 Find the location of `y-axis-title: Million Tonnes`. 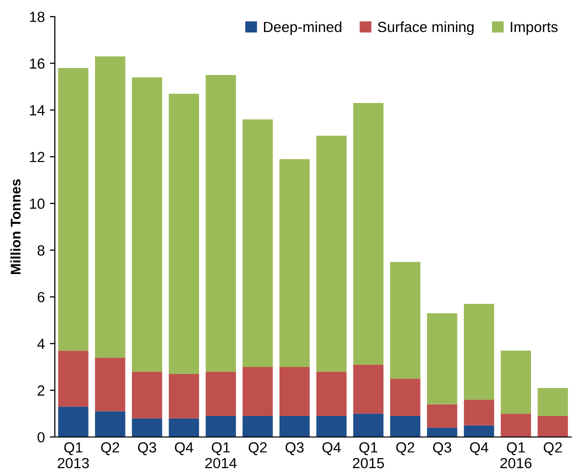

y-axis-title: Million Tonnes is located at coordinates (15, 226).